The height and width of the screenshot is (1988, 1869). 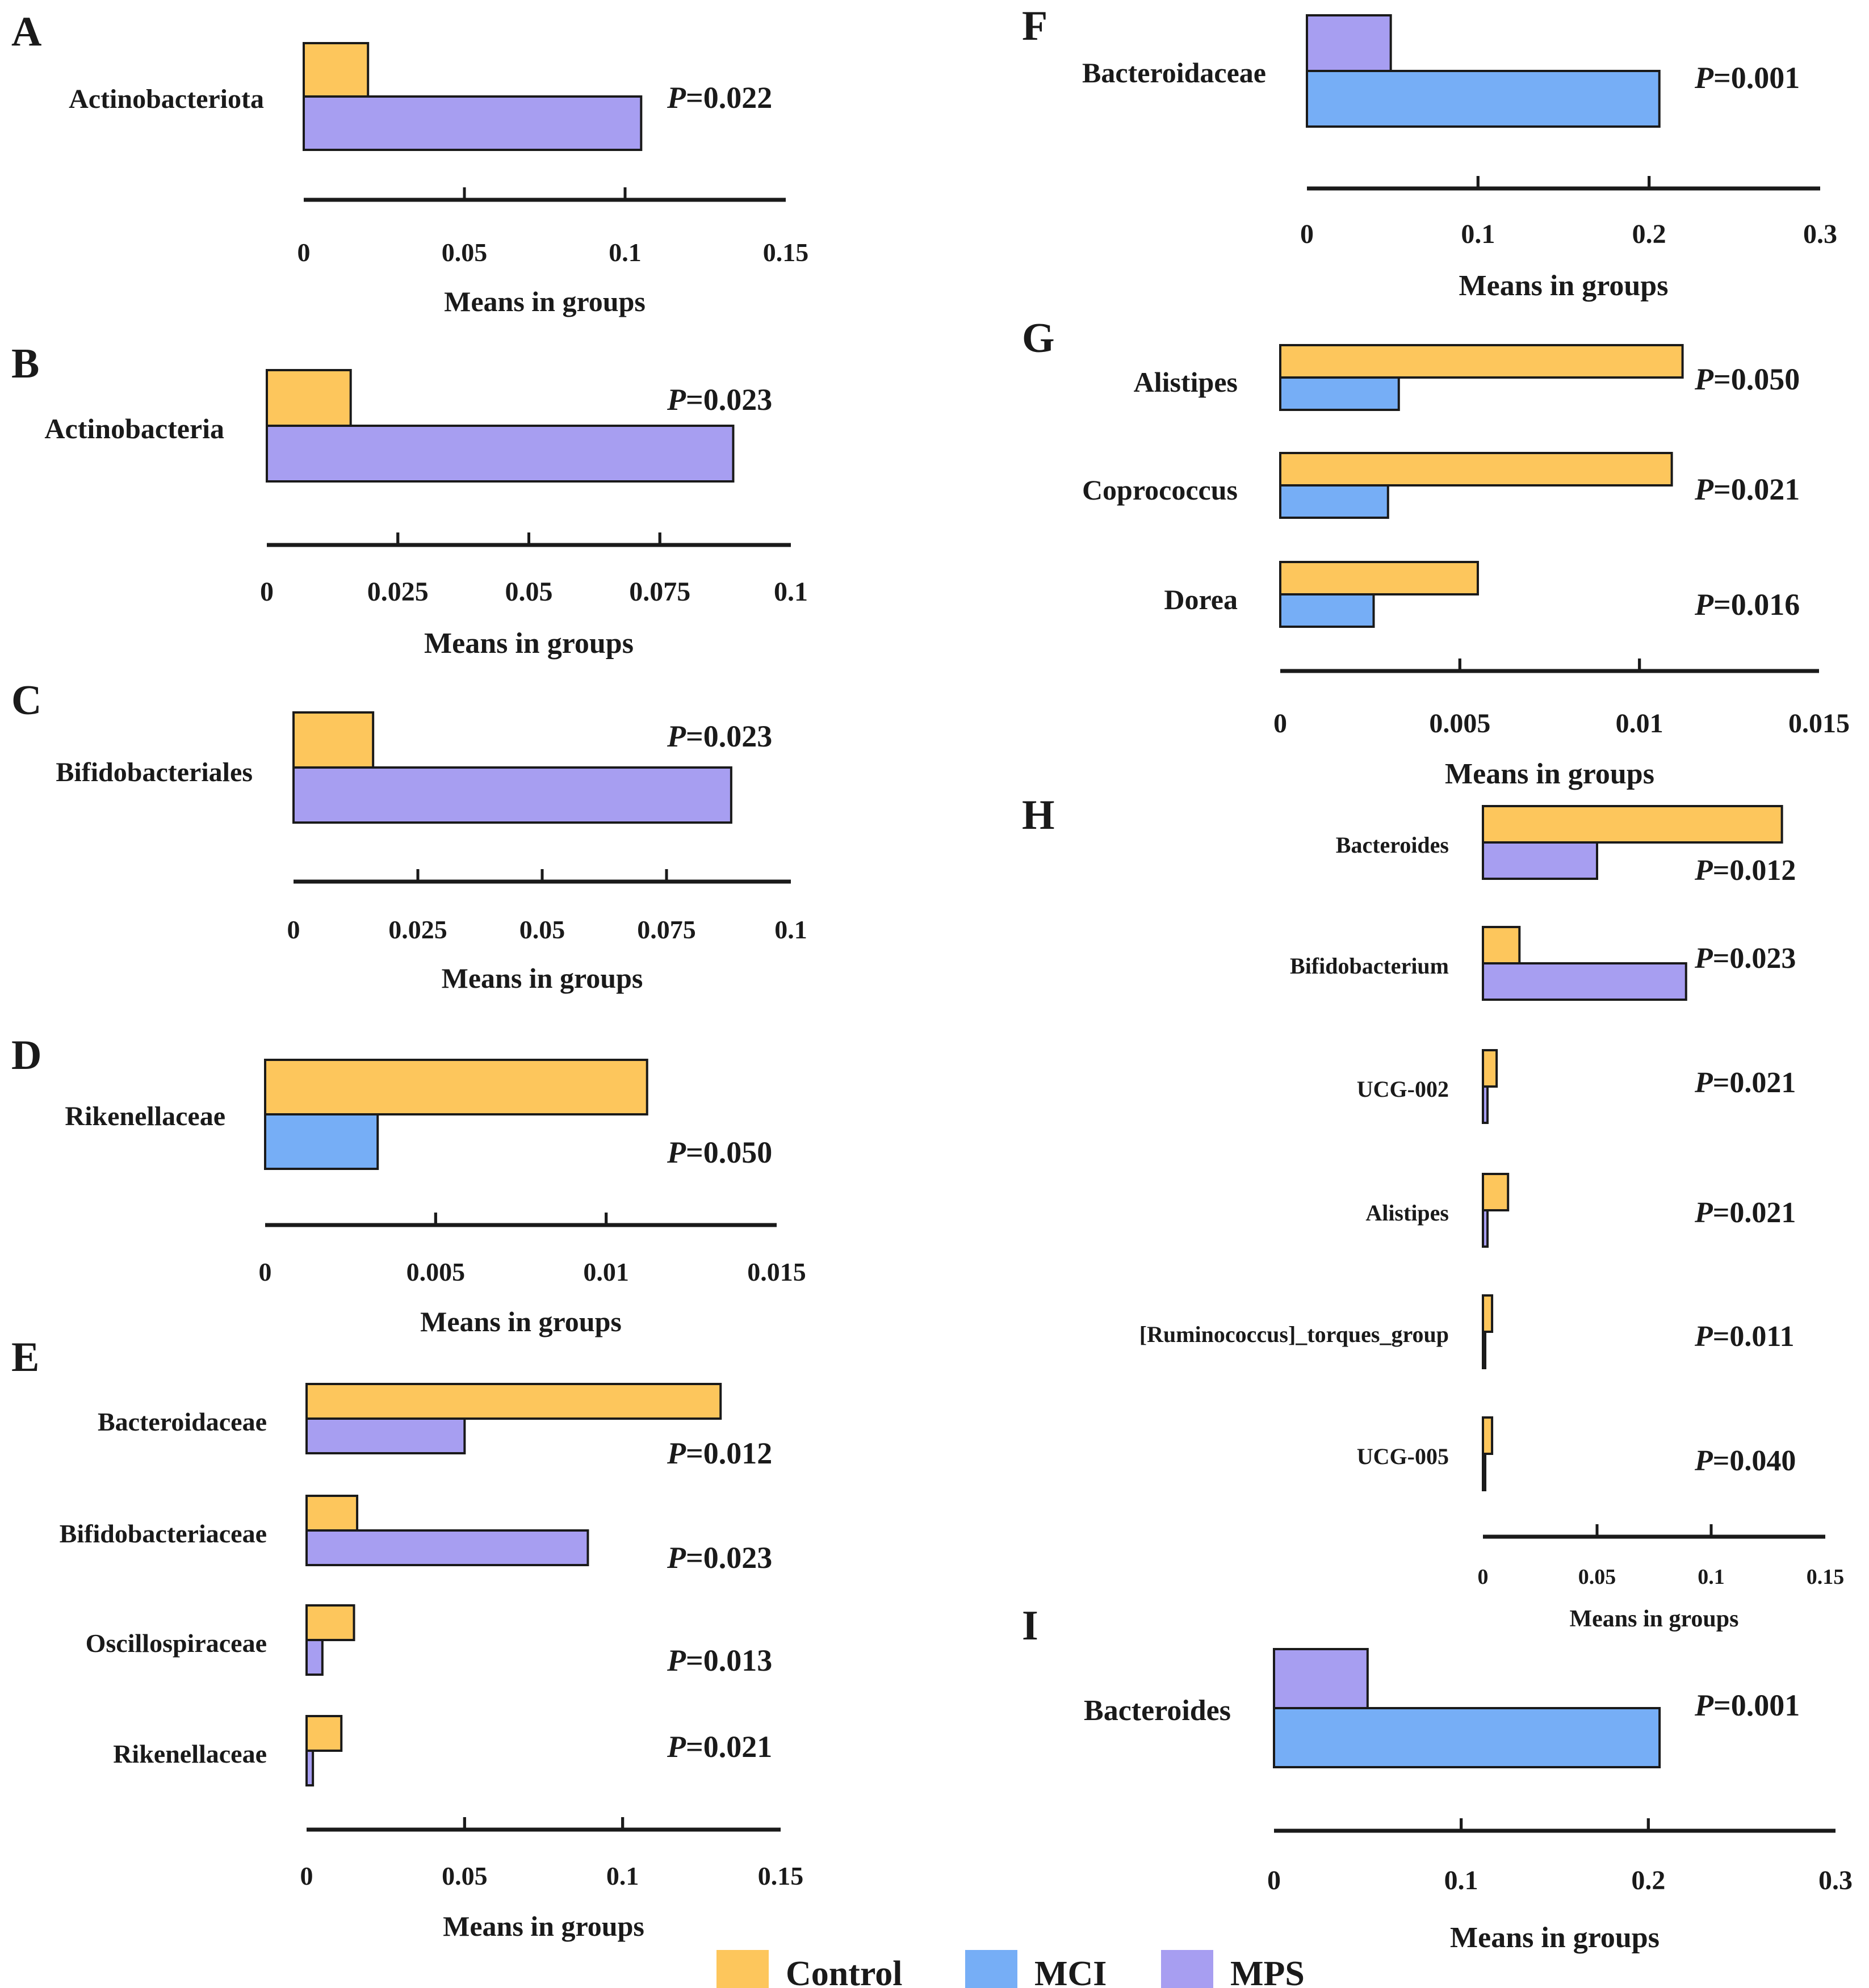 What do you see at coordinates (1157, 1711) in the screenshot?
I see `category-label: Bacteroides` at bounding box center [1157, 1711].